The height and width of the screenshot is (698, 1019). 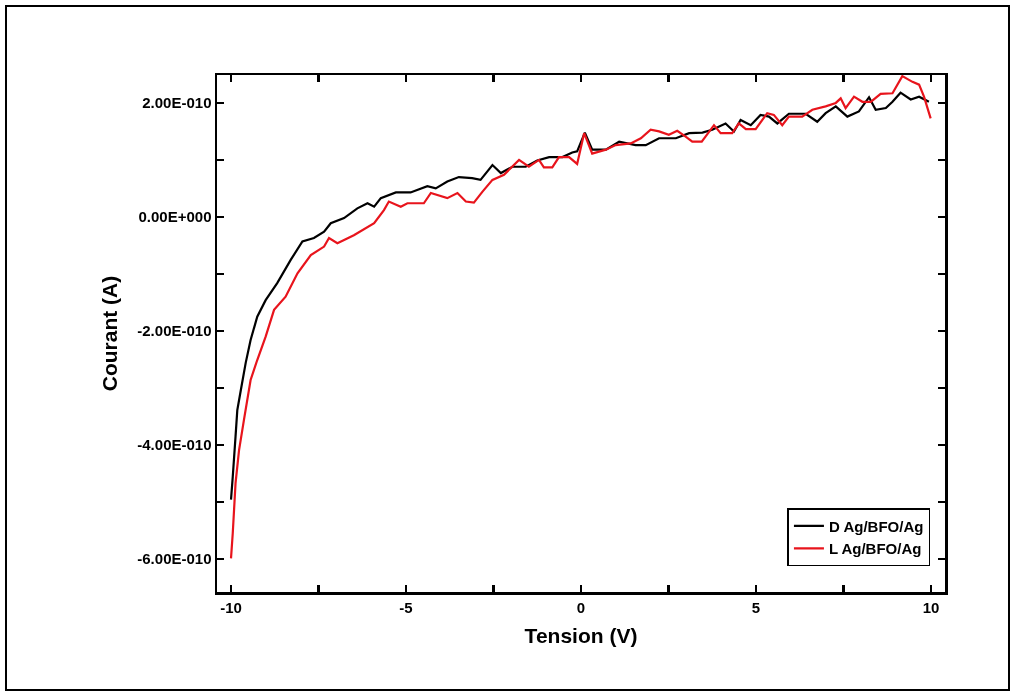 I want to click on y-tick-label: 2.00E-010, so click(x=177, y=103).